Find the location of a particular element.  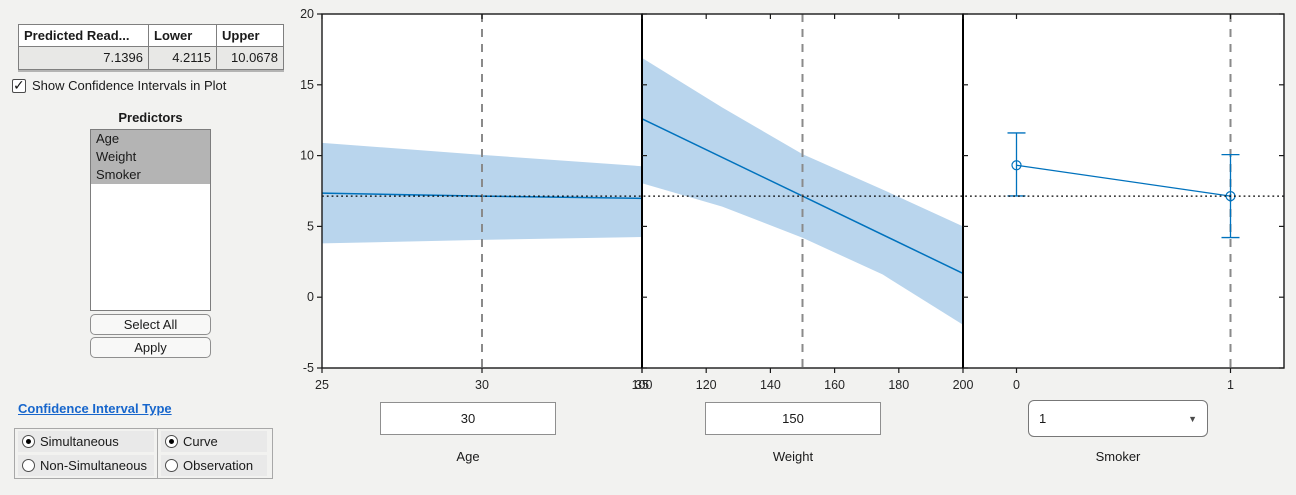

svg-text: 10 is located at coordinates (307, 156).